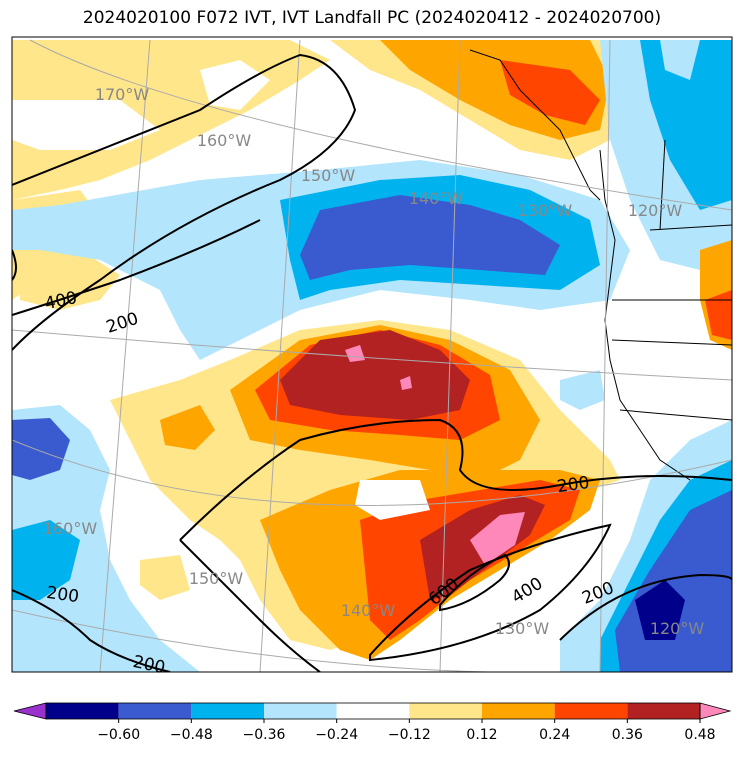 This screenshot has width=744, height=759. What do you see at coordinates (70, 528) in the screenshot?
I see `lon-label-160w-bottom: 160°W` at bounding box center [70, 528].